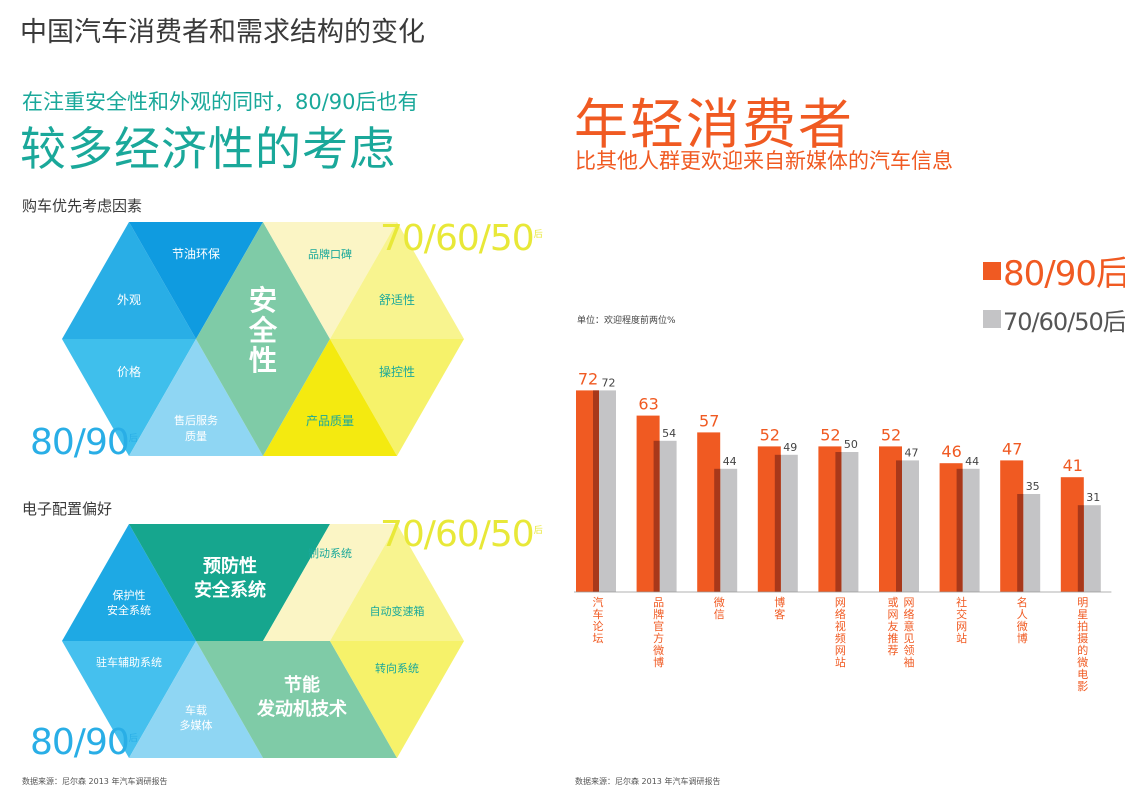  What do you see at coordinates (129, 699) in the screenshot?
I see `hex2-tri-left-down` at bounding box center [129, 699].